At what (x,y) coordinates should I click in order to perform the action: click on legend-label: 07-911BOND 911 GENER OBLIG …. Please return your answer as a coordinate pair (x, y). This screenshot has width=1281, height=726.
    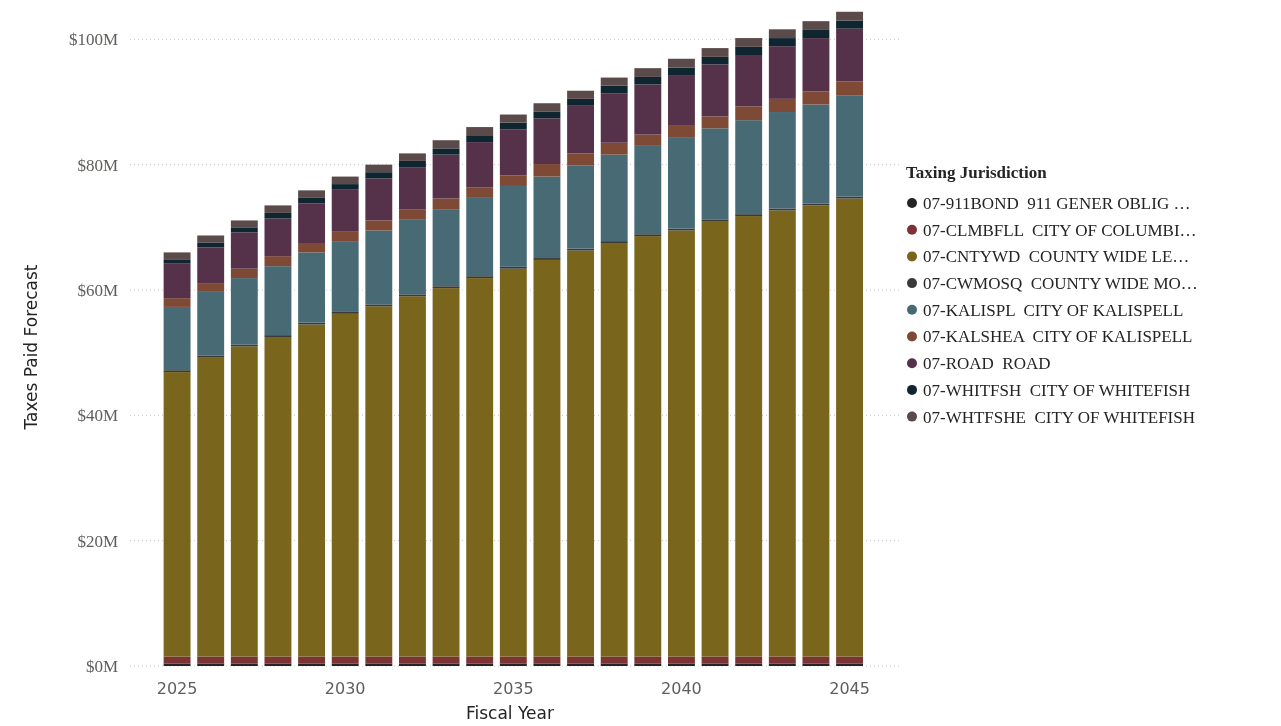
    Looking at the image, I should click on (1057, 203).